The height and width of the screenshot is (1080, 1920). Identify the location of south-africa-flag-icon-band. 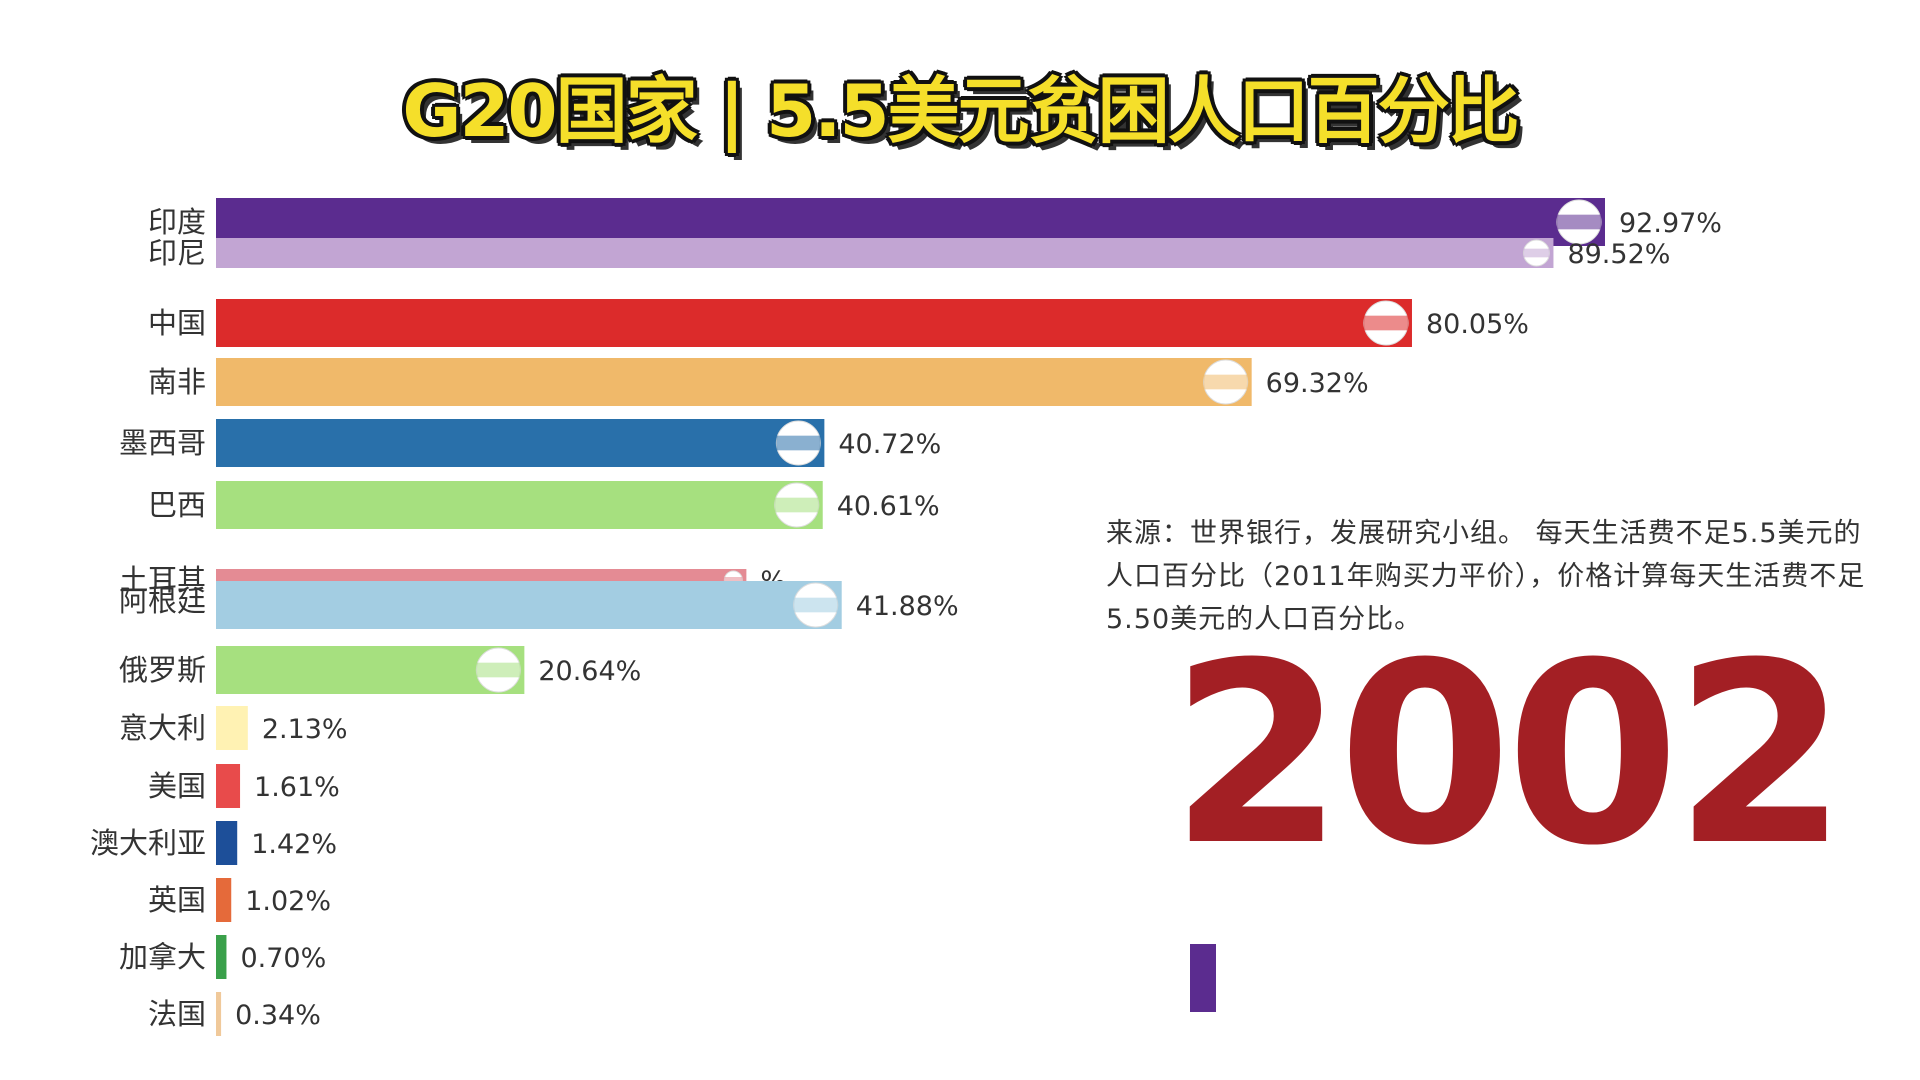
(1225, 382).